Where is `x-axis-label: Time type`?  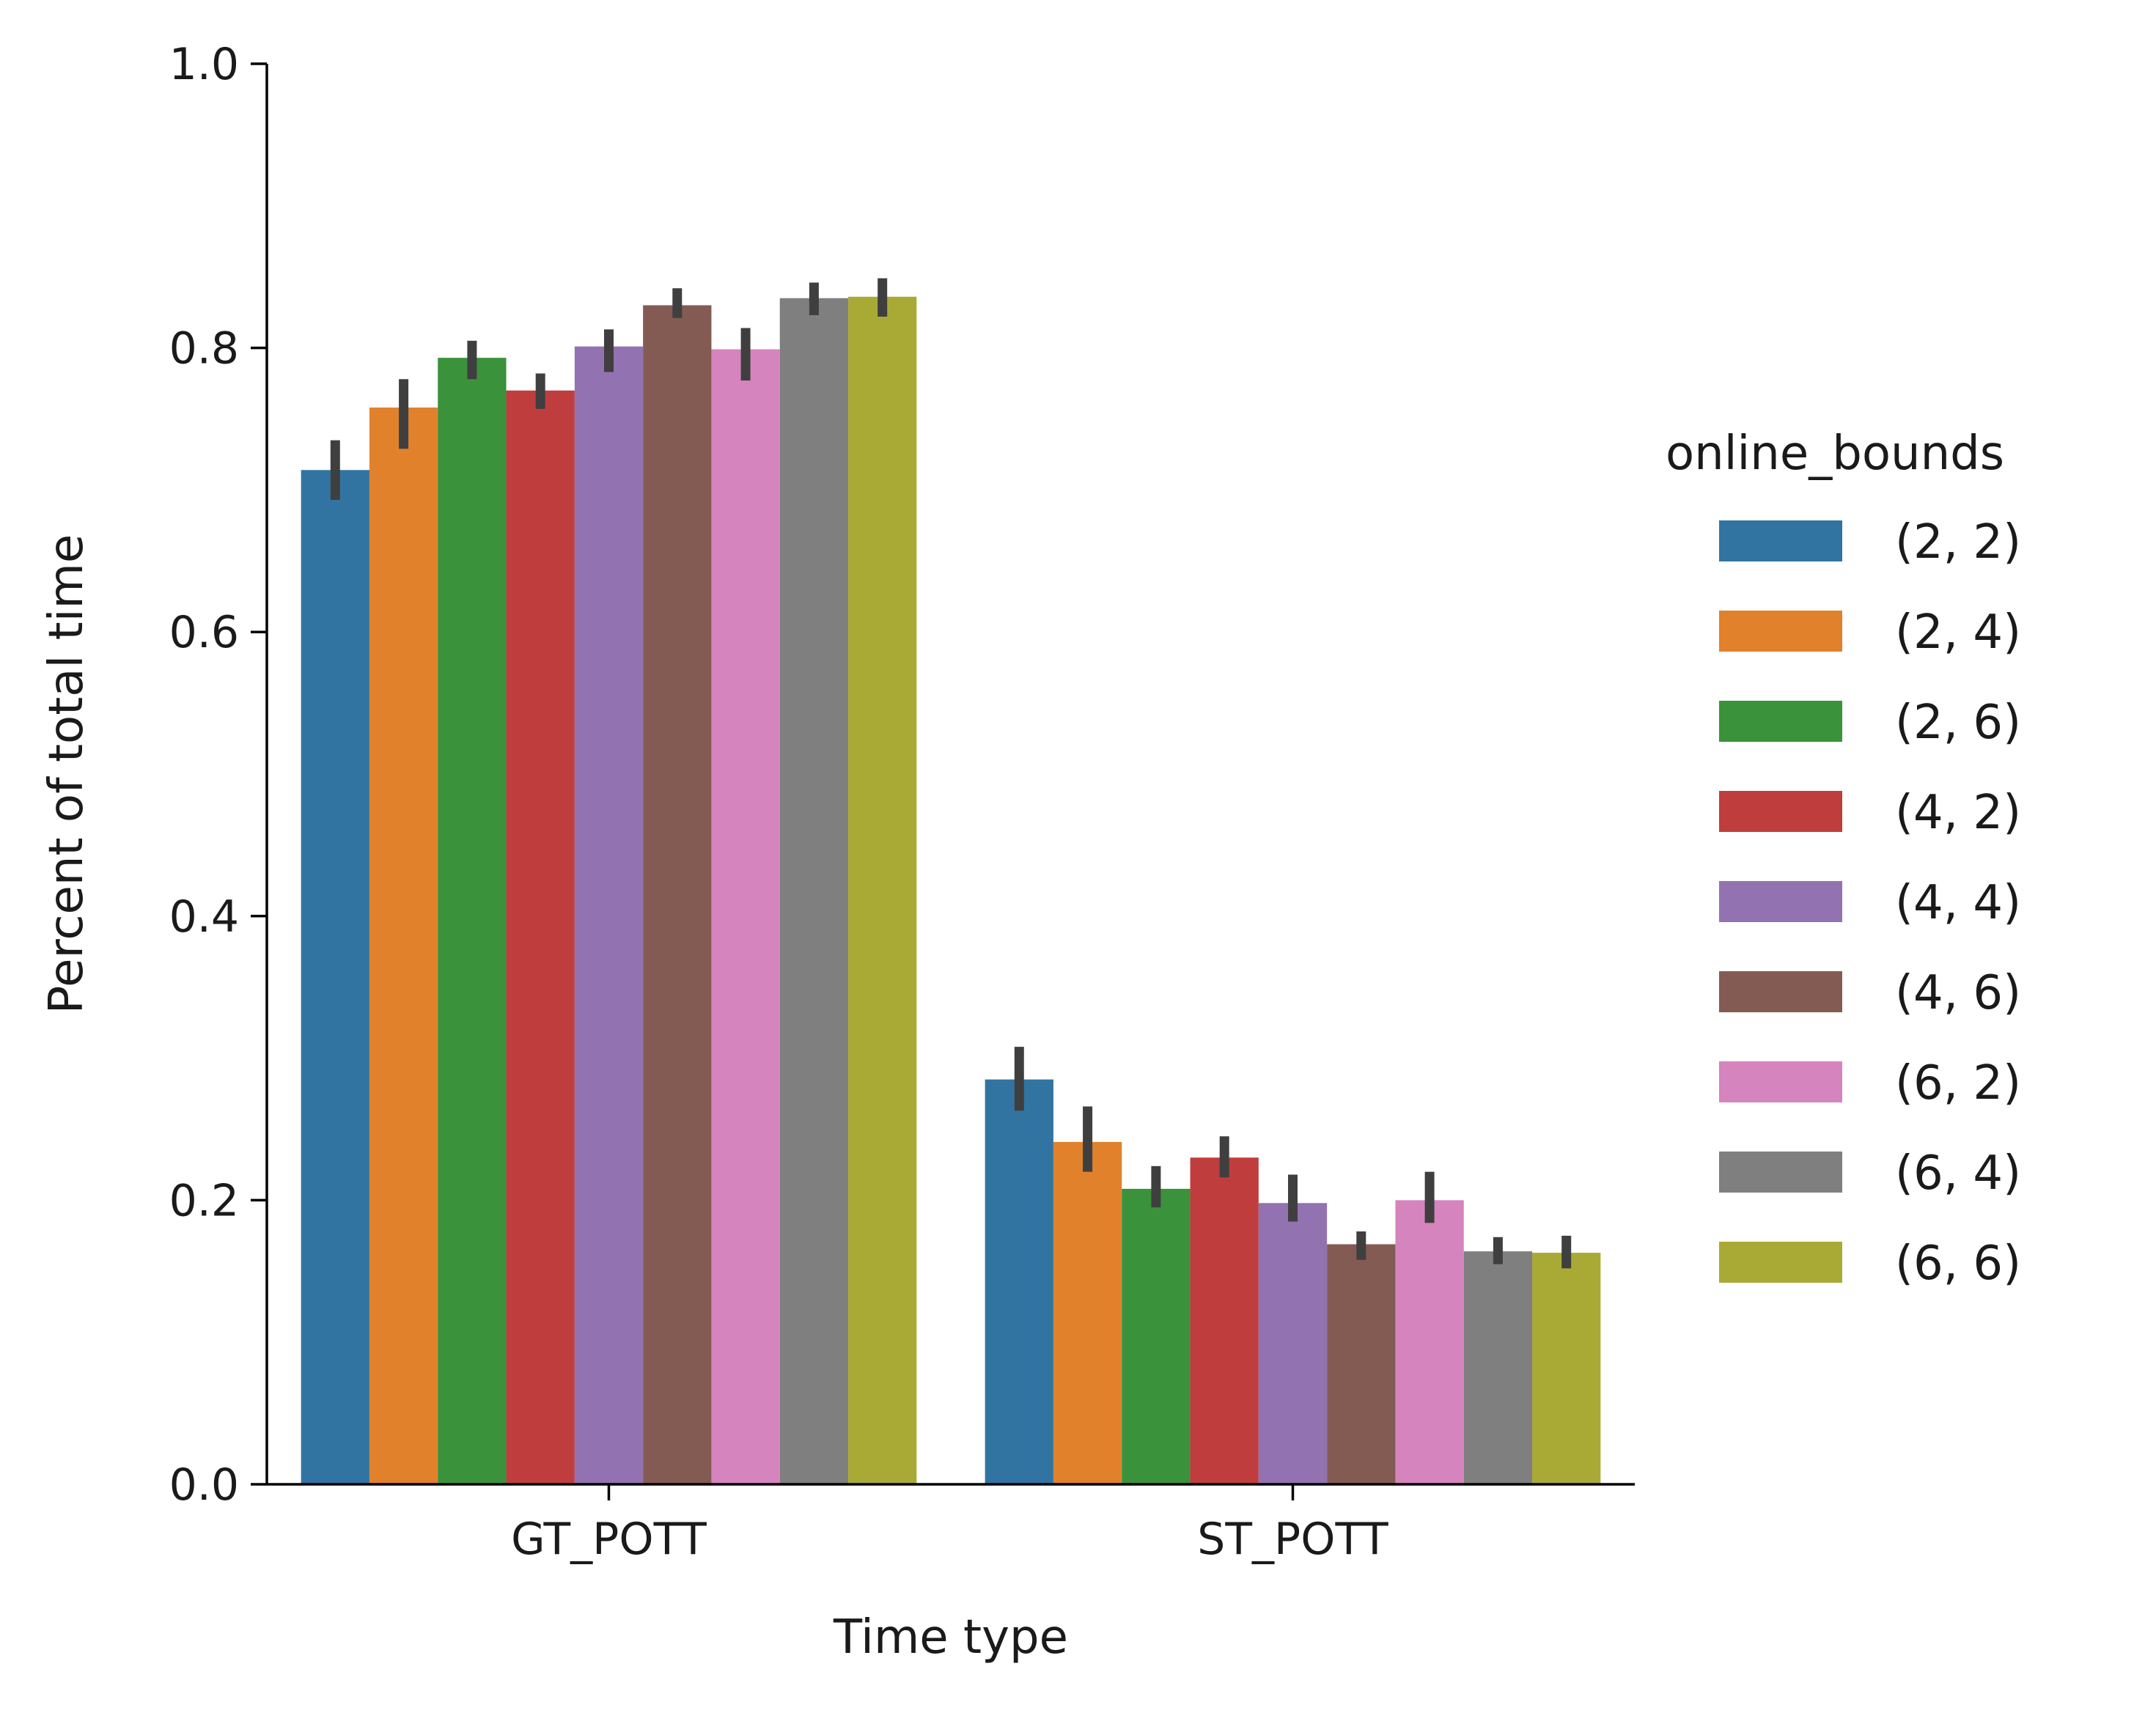 x-axis-label: Time type is located at coordinates (950, 1637).